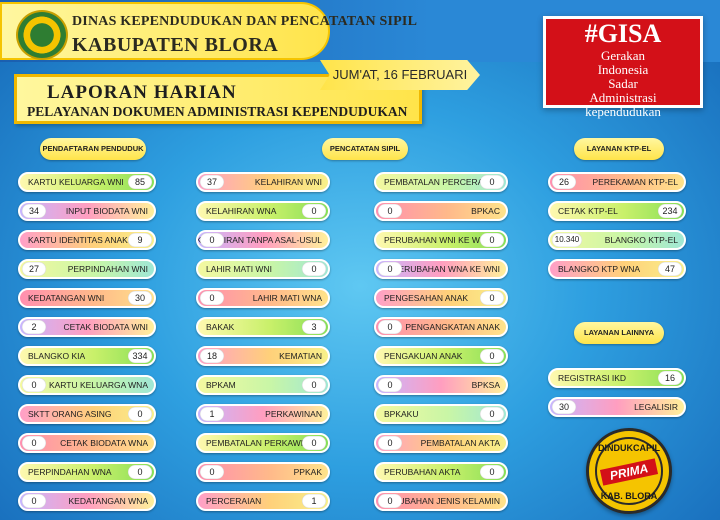 The width and height of the screenshot is (720, 520). What do you see at coordinates (623, 55) in the screenshot?
I see `gisa-line: Gerakan` at bounding box center [623, 55].